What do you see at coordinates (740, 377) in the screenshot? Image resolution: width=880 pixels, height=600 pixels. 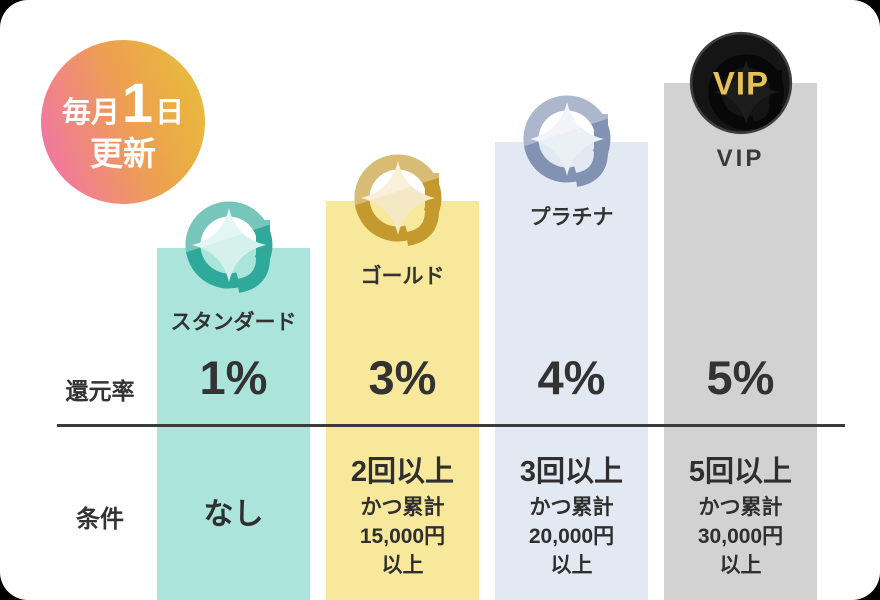 I see `tier-rate-value: 5%` at bounding box center [740, 377].